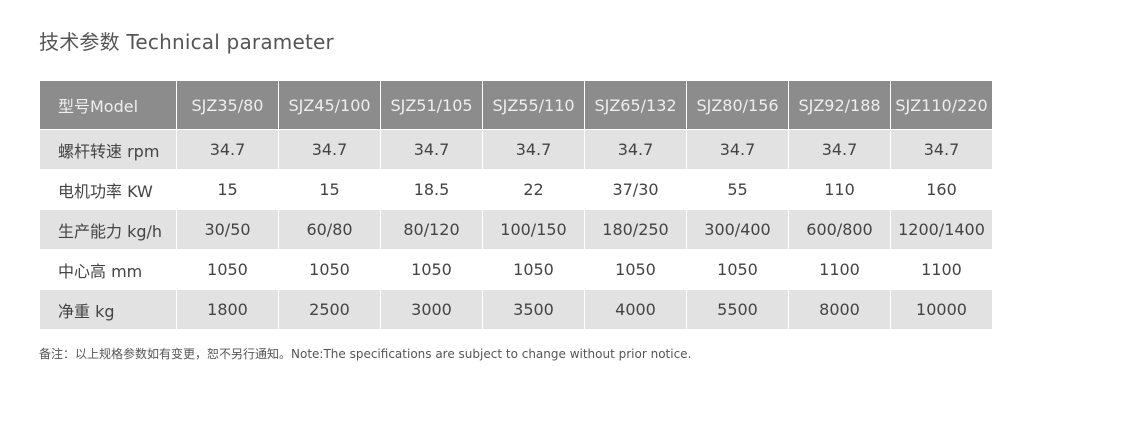 This screenshot has height=424, width=1132. I want to click on table-cell: 3500, so click(533, 309).